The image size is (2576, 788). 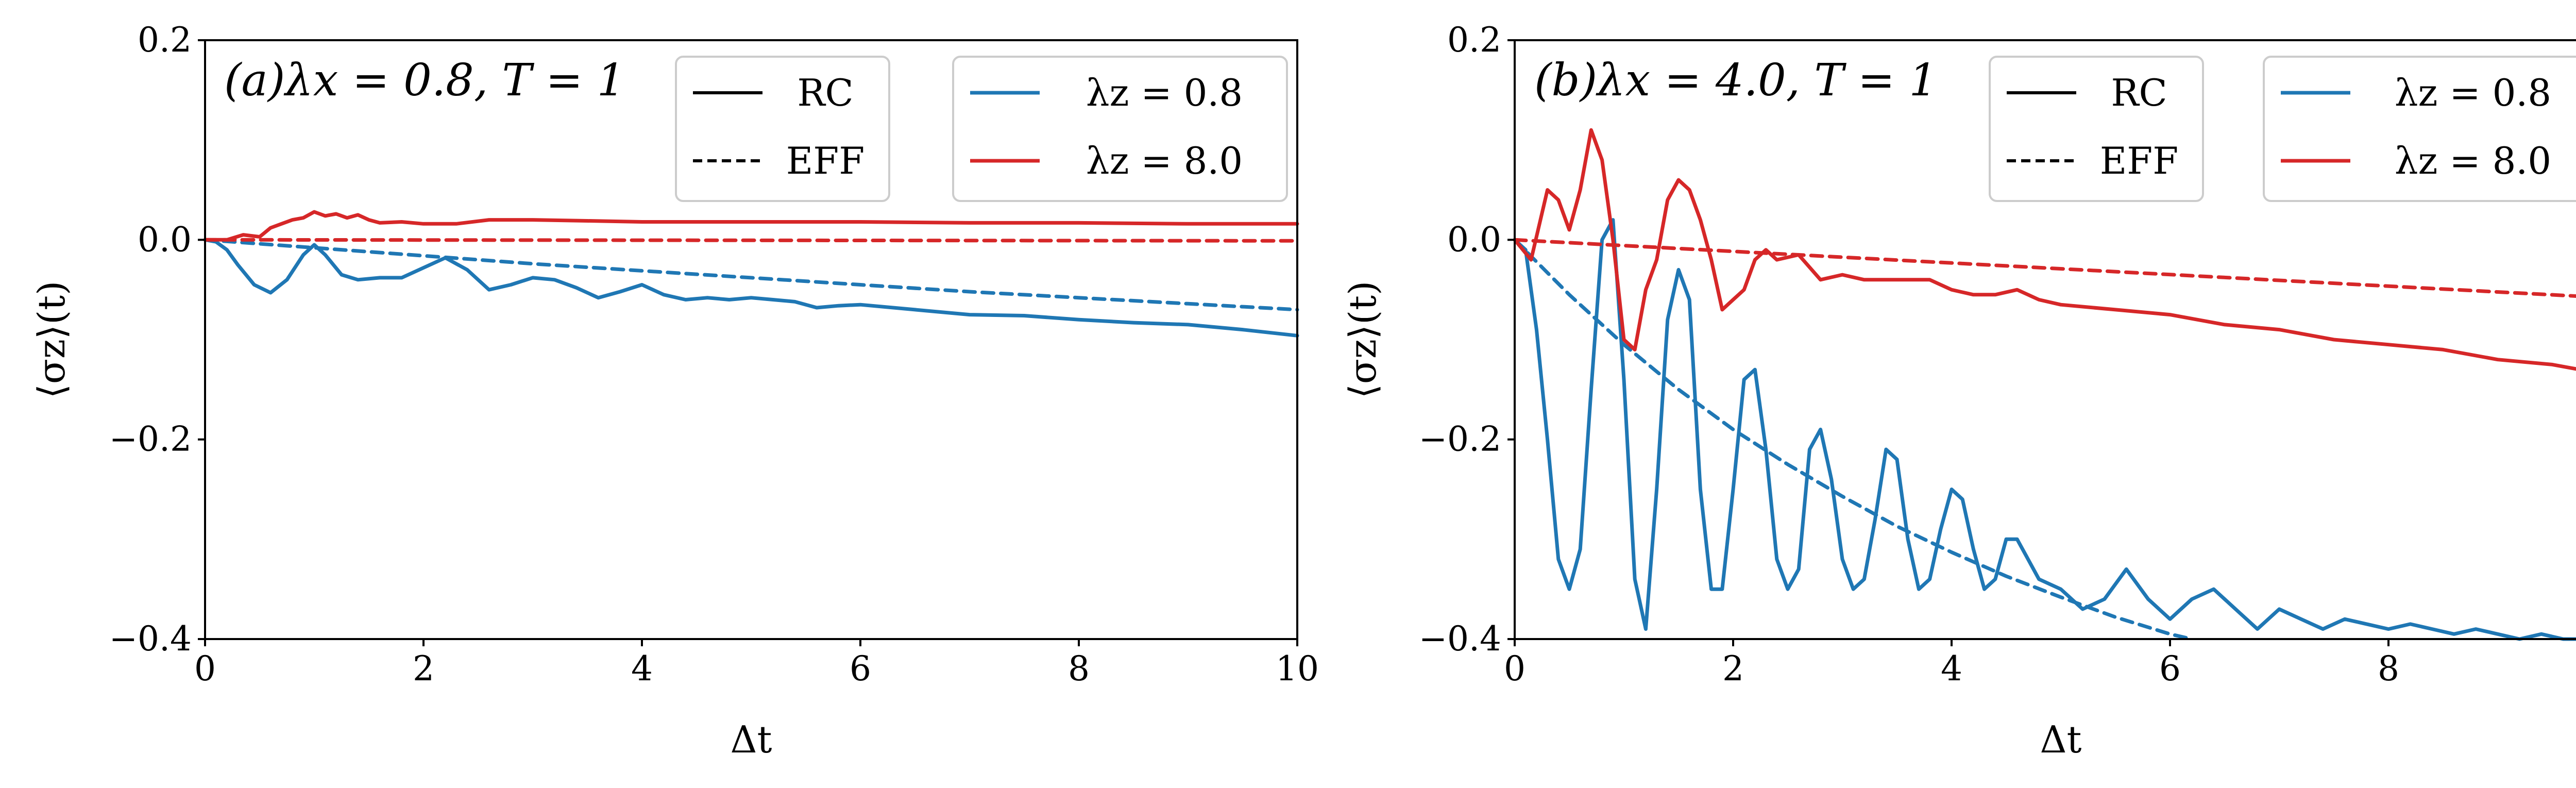 I want to click on panel-a-legend-style: RC EFF, so click(x=782, y=129).